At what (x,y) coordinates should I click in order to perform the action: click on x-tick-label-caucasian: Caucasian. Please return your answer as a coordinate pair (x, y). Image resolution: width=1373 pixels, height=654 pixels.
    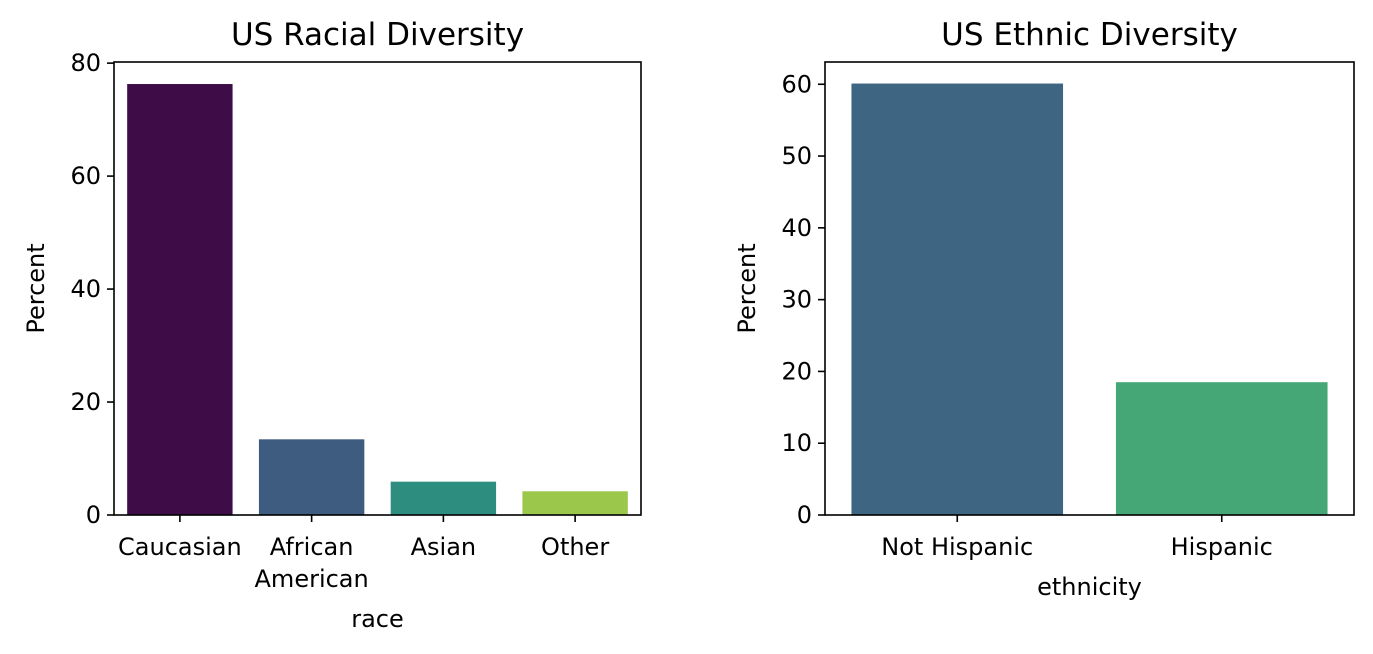
    Looking at the image, I should click on (180, 547).